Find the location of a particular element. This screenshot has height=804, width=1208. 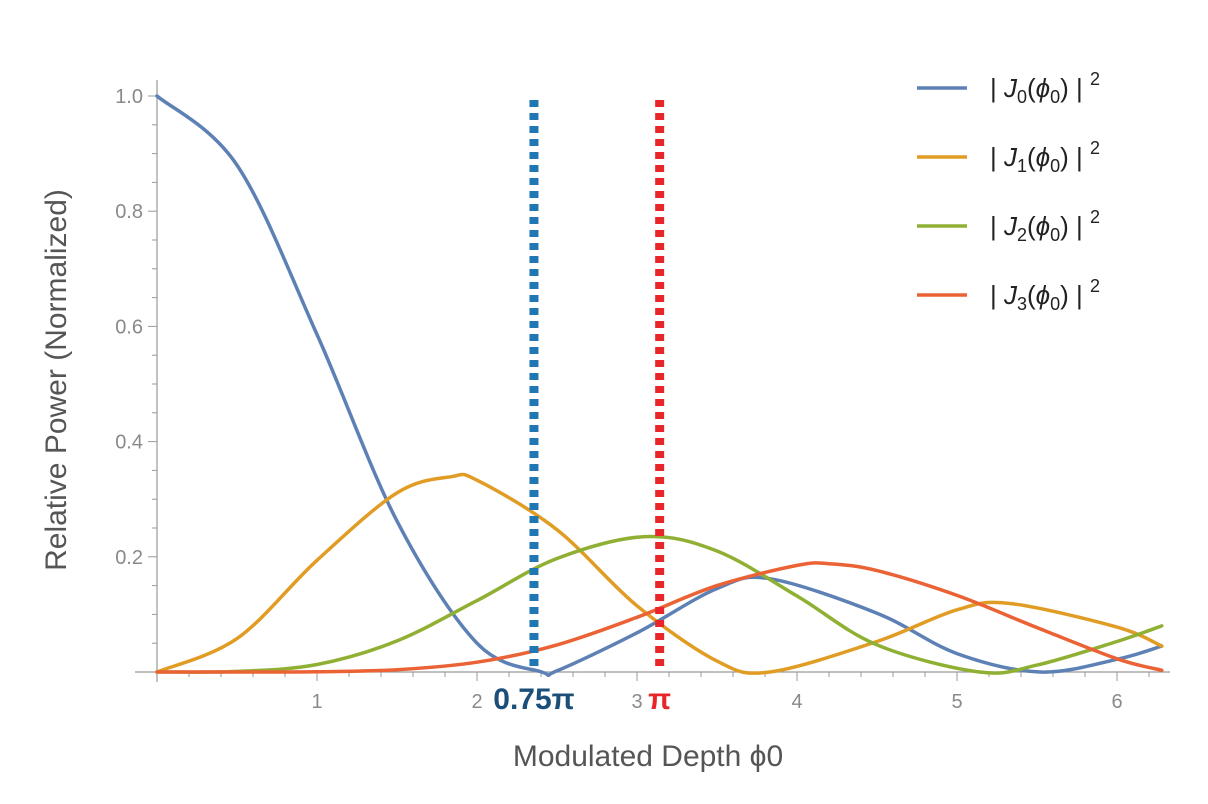

annotation-label-1: π is located at coordinates (659, 699).